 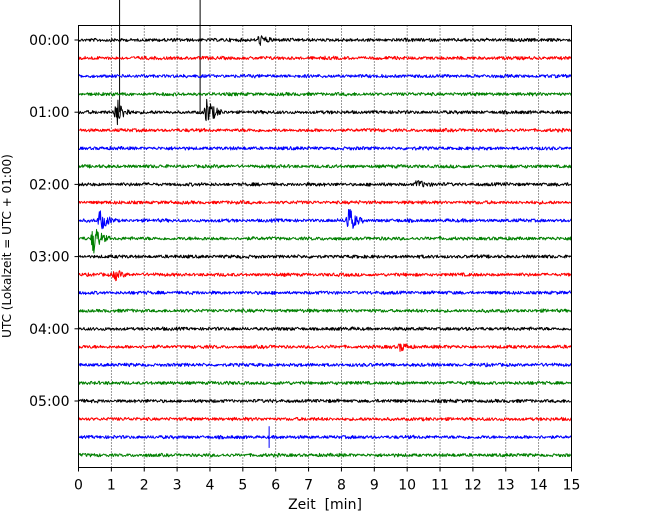 What do you see at coordinates (49, 113) in the screenshot?
I see `y-tick-label: 01:00` at bounding box center [49, 113].